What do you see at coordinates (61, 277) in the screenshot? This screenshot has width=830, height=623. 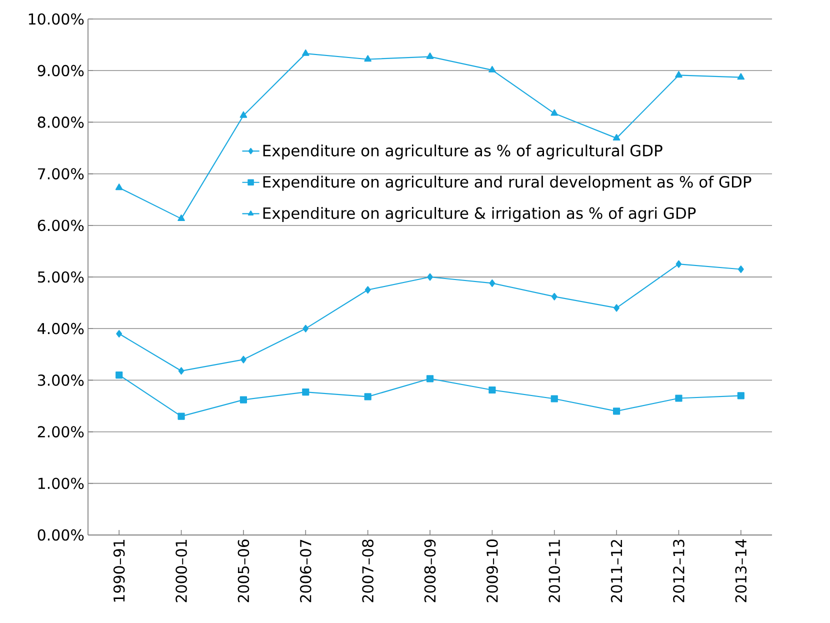 I see `y-tick-label: 5.00%` at bounding box center [61, 277].